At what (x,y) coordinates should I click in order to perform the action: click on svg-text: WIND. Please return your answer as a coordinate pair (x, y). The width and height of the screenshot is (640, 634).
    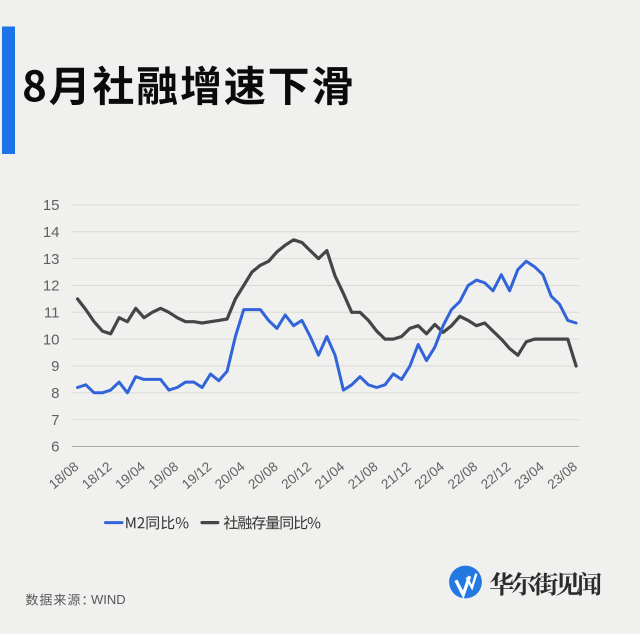
    Looking at the image, I should click on (108, 599).